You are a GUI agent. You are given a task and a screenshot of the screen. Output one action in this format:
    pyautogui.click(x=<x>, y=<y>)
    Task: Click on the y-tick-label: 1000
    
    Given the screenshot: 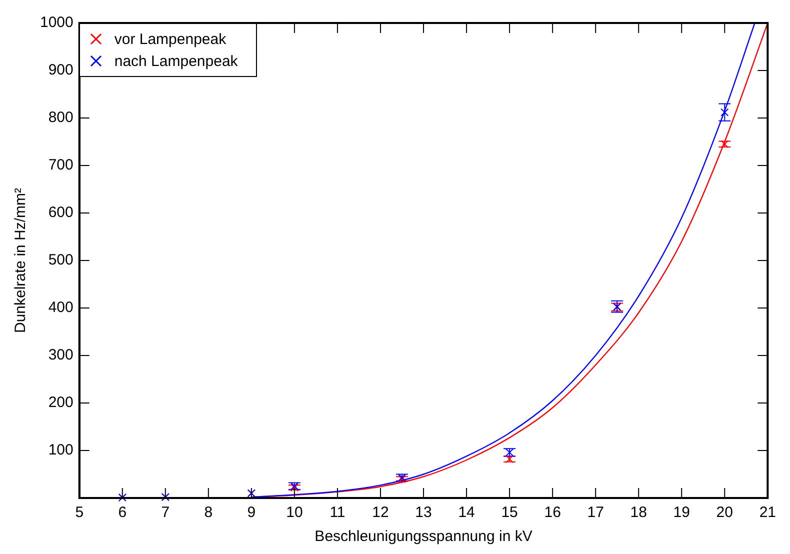 What is the action you would take?
    pyautogui.click(x=57, y=23)
    